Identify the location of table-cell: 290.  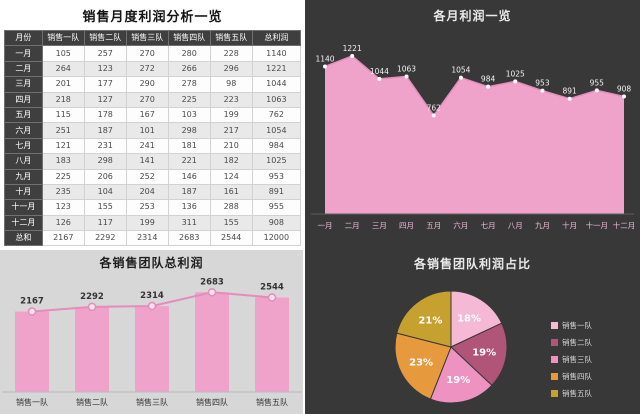
(147, 84).